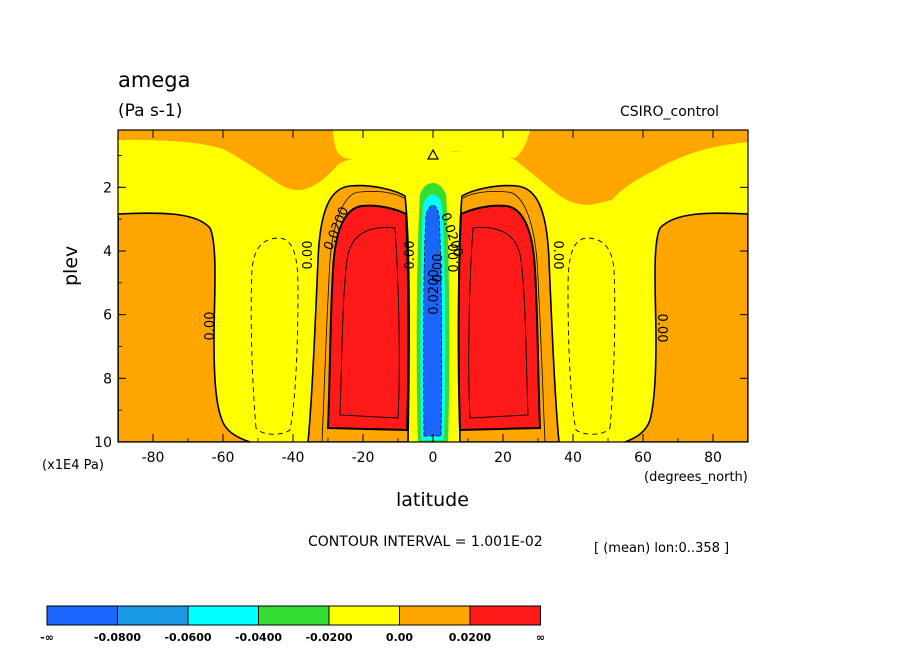 The height and width of the screenshot is (654, 904). What do you see at coordinates (573, 458) in the screenshot?
I see `x-tick-label: 40` at bounding box center [573, 458].